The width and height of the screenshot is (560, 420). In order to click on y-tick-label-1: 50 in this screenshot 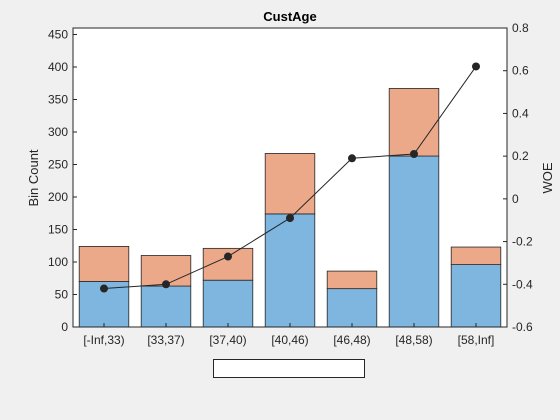, I will do `click(62, 295)`.